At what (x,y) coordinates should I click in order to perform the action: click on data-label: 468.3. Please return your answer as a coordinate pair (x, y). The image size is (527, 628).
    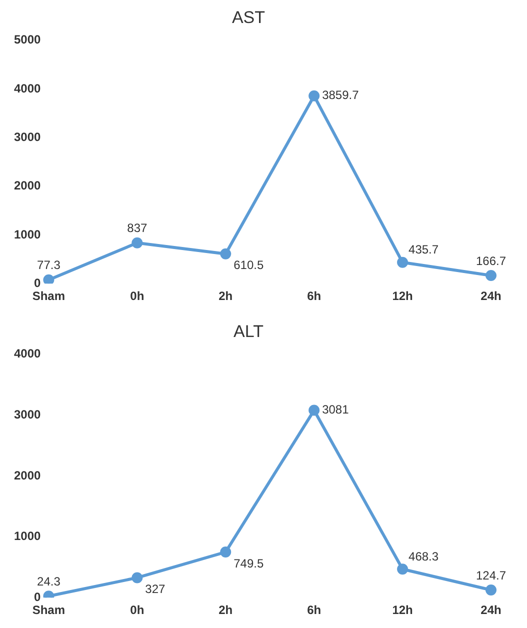
    Looking at the image, I should click on (423, 556).